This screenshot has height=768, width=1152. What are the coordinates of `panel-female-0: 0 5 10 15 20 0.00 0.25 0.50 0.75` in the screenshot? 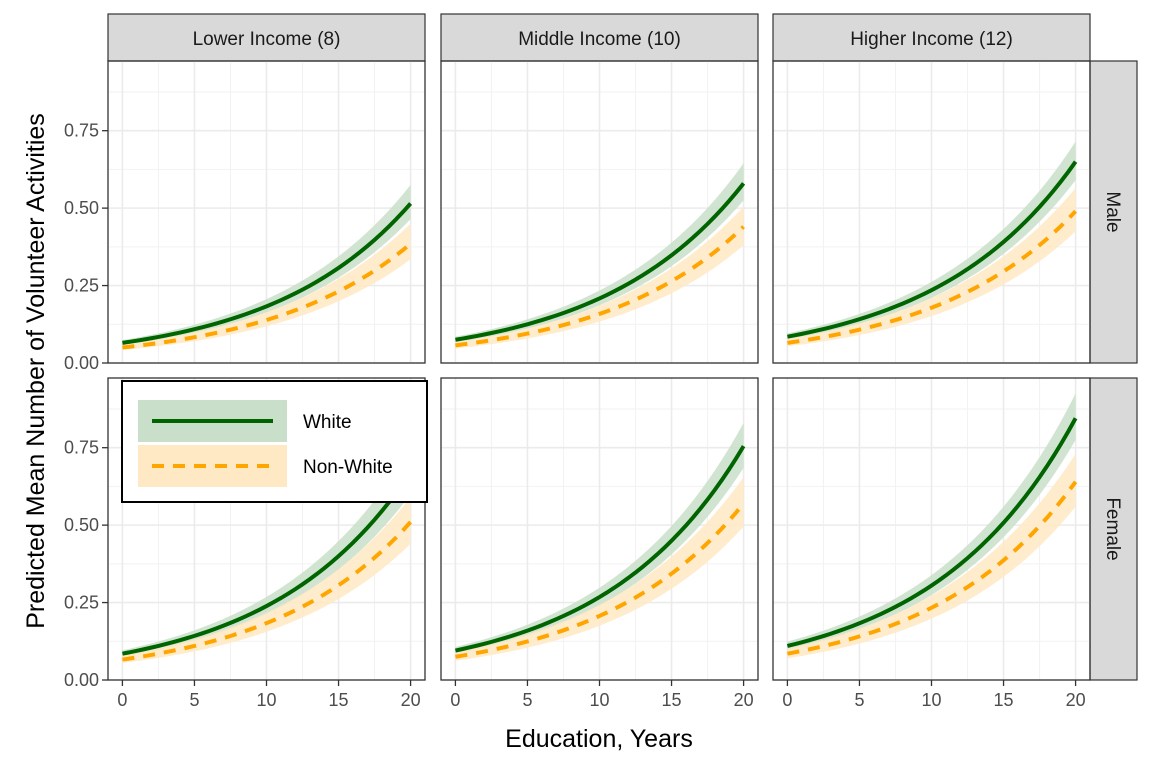 It's located at (245, 543).